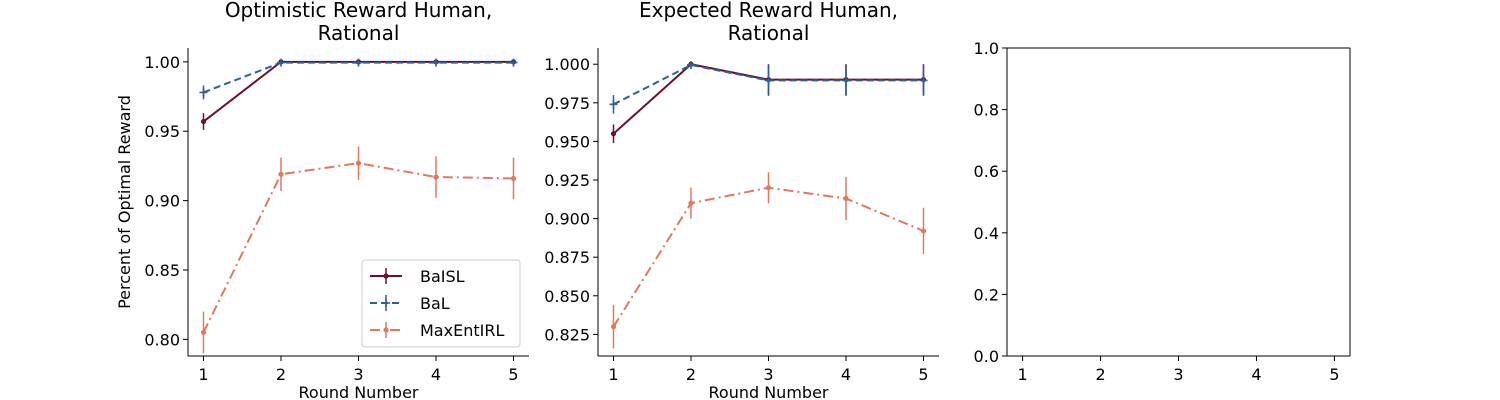  Describe the element at coordinates (442, 276) in the screenshot. I see `legend-label: BaISL` at that location.